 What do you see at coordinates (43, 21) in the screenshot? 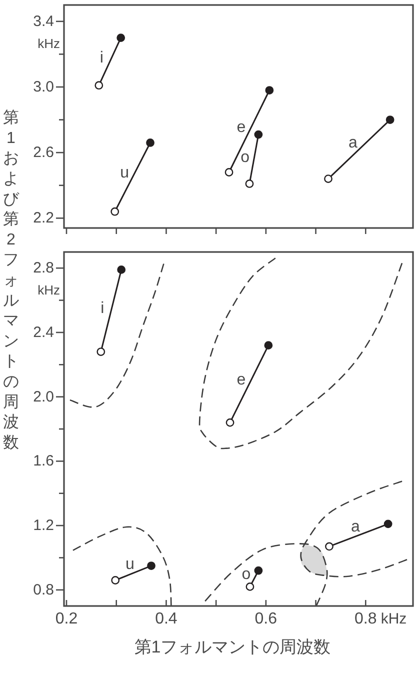
I see `y-tick-label: 3.4` at bounding box center [43, 21].